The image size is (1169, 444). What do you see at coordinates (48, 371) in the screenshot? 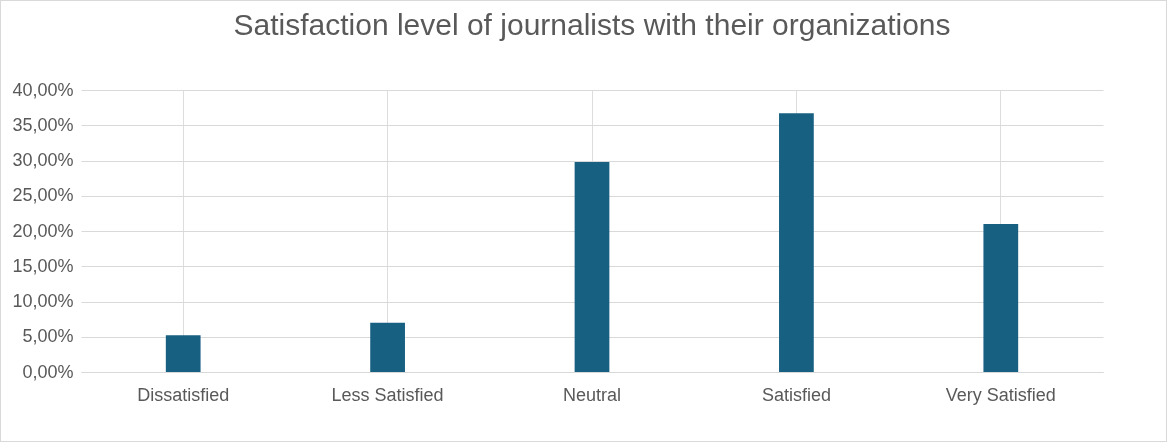
I see `y-tick-label: 0,00%` at bounding box center [48, 371].